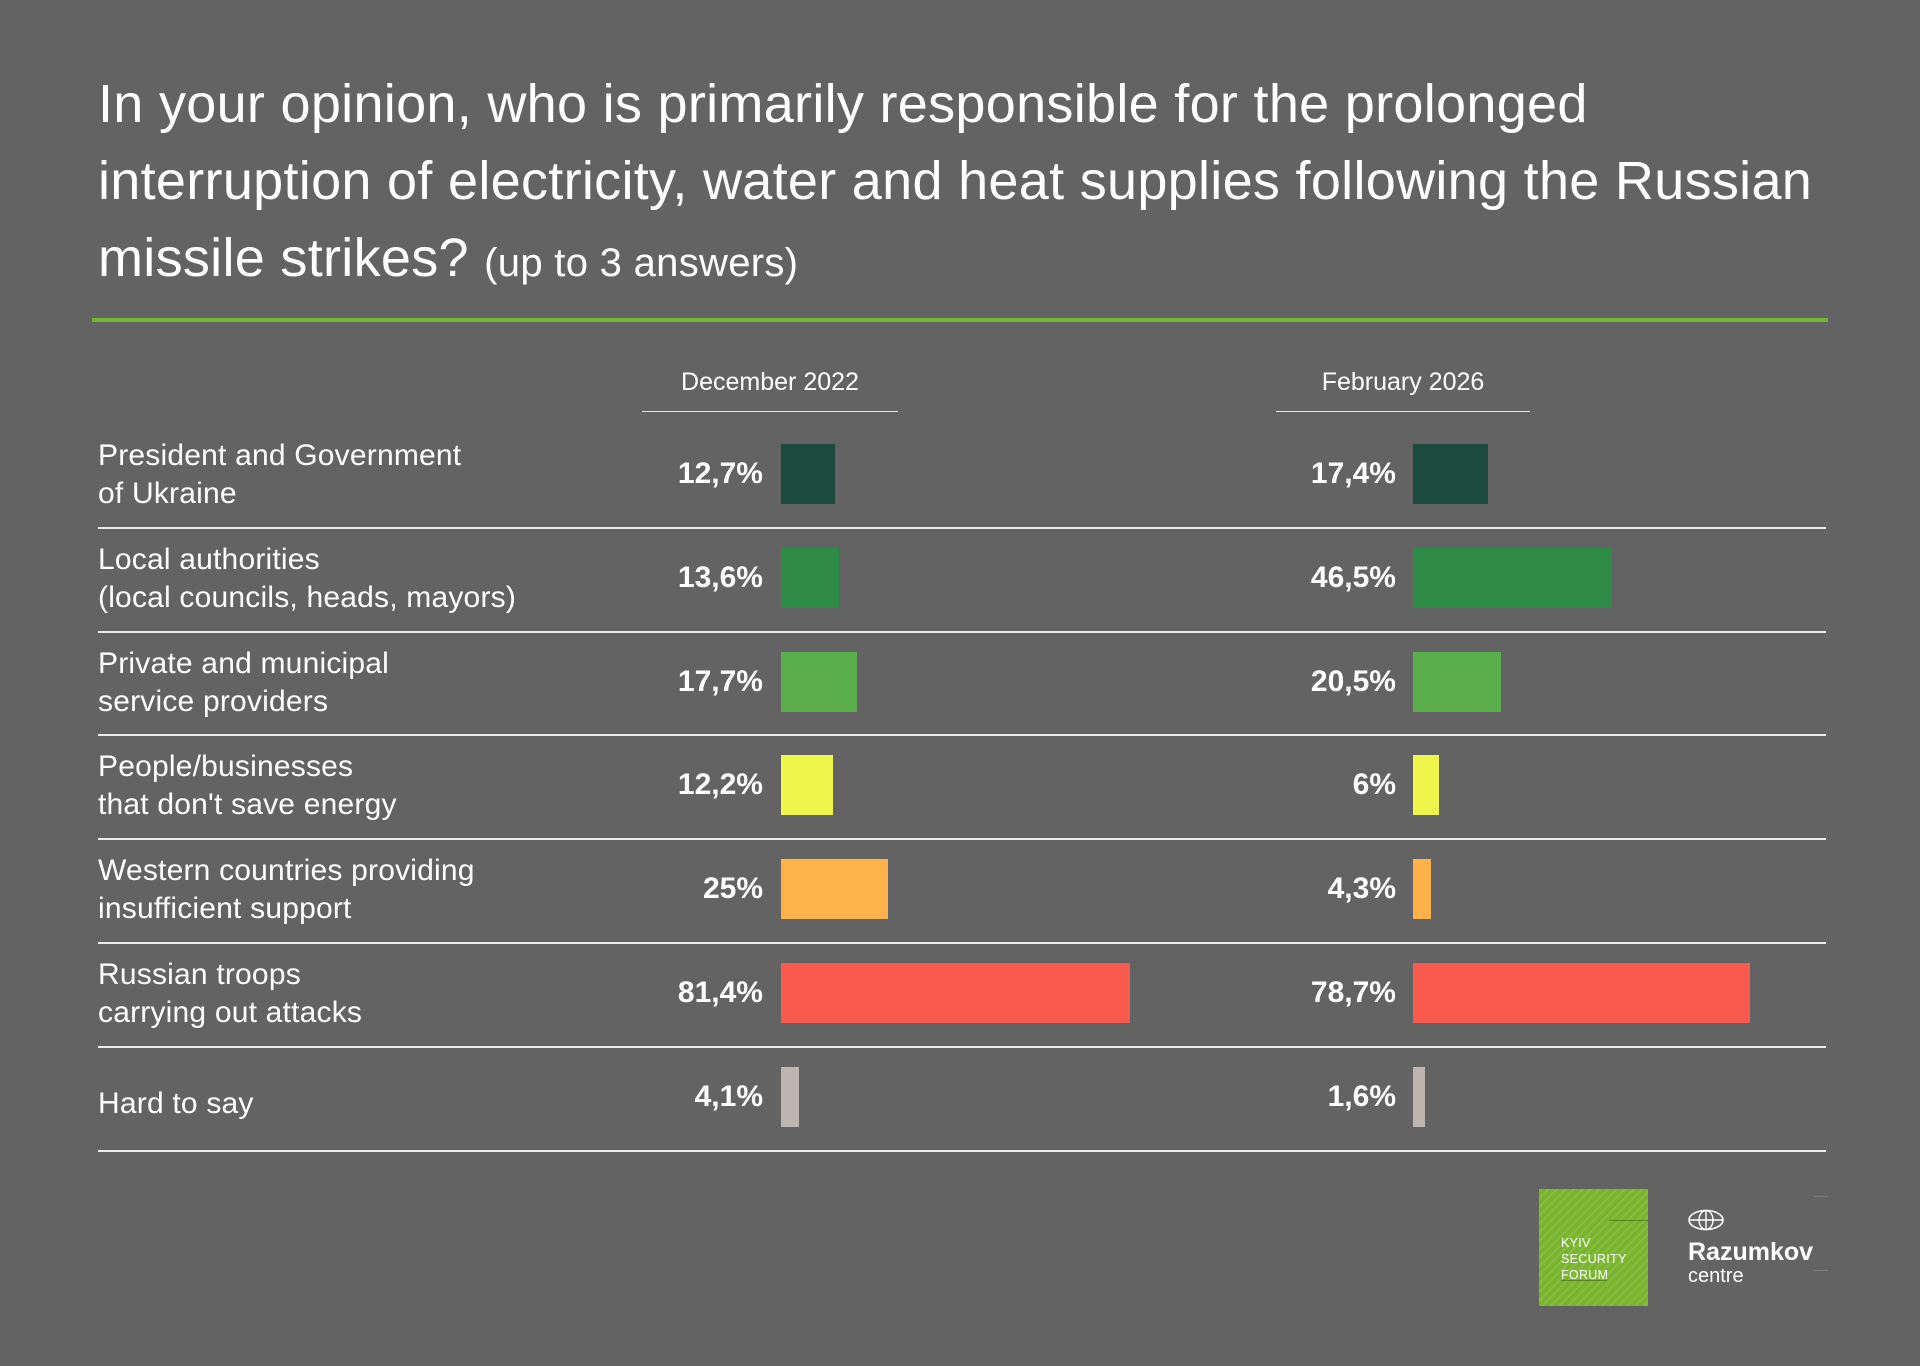  Describe the element at coordinates (1361, 889) in the screenshot. I see `value-label: 4,3%` at that location.